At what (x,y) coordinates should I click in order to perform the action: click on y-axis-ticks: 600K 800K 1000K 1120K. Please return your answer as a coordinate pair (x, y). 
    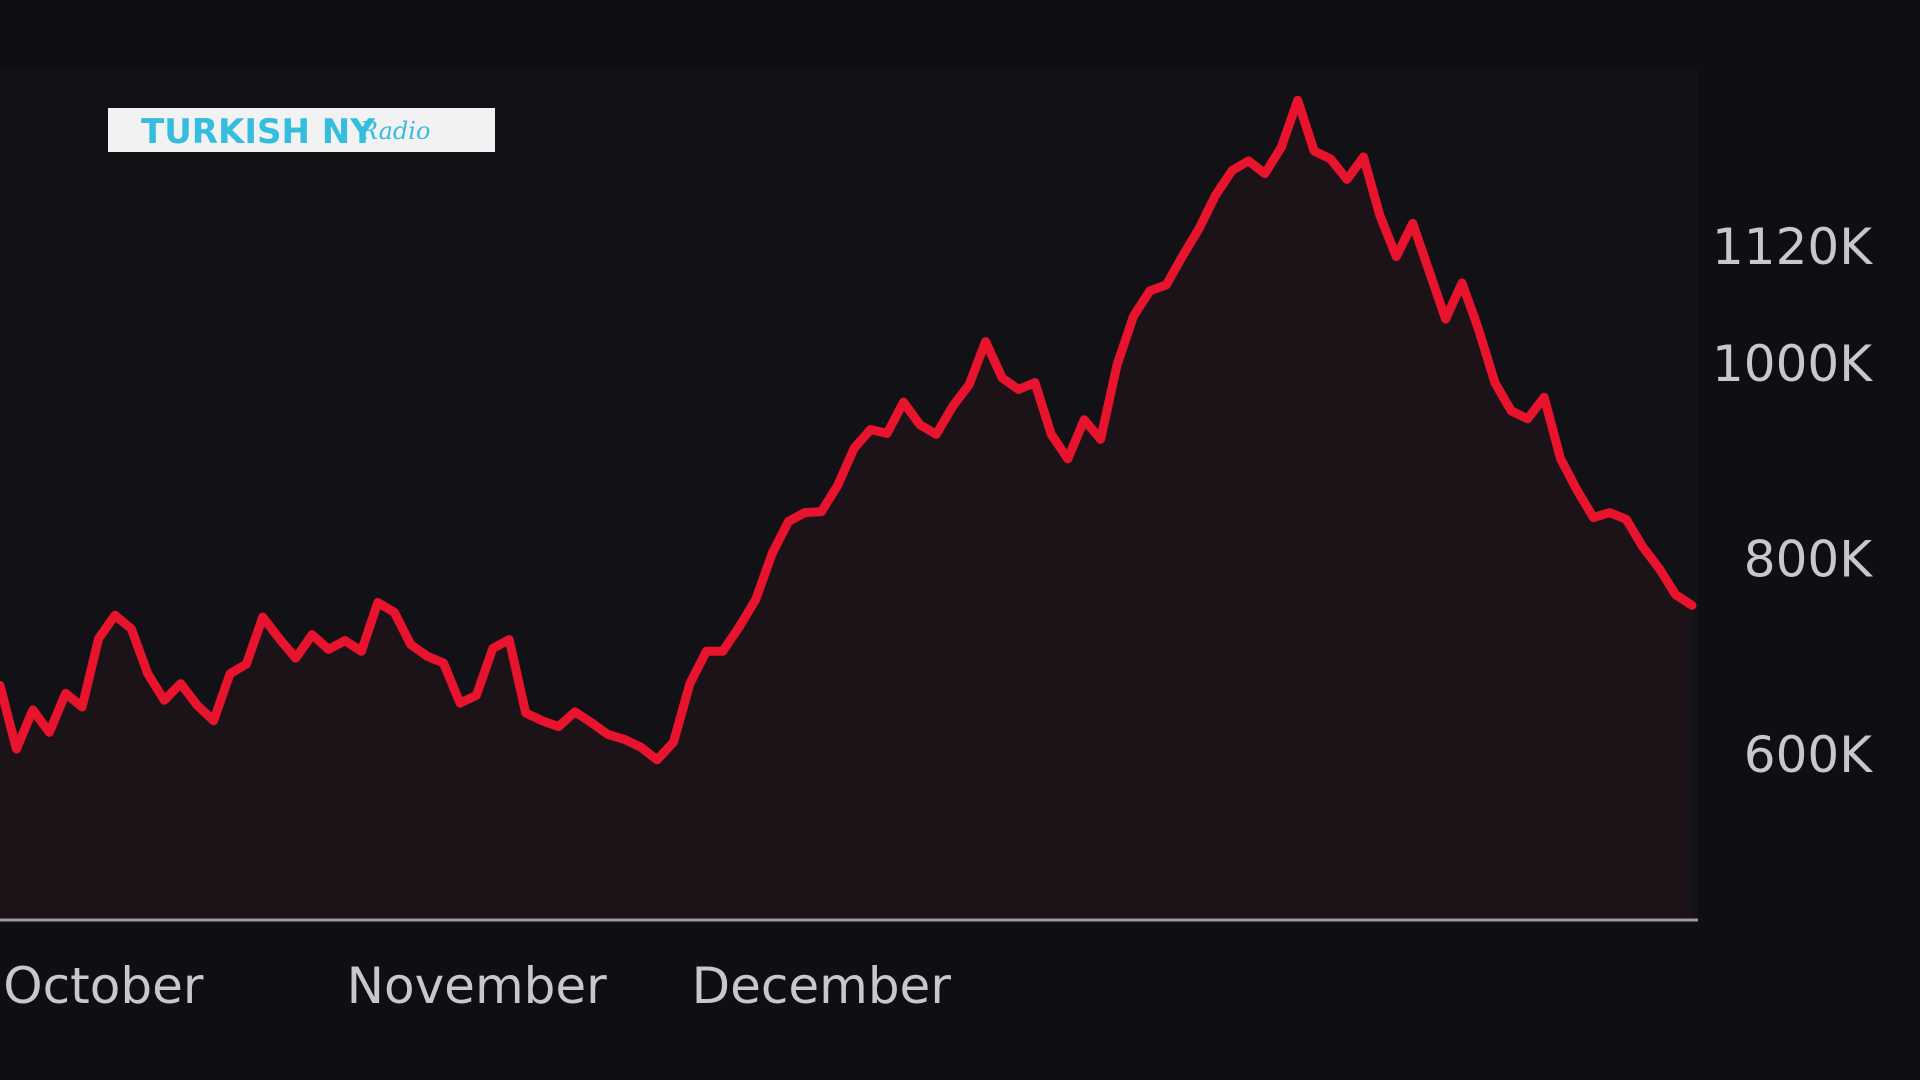
    Looking at the image, I should click on (1792, 501).